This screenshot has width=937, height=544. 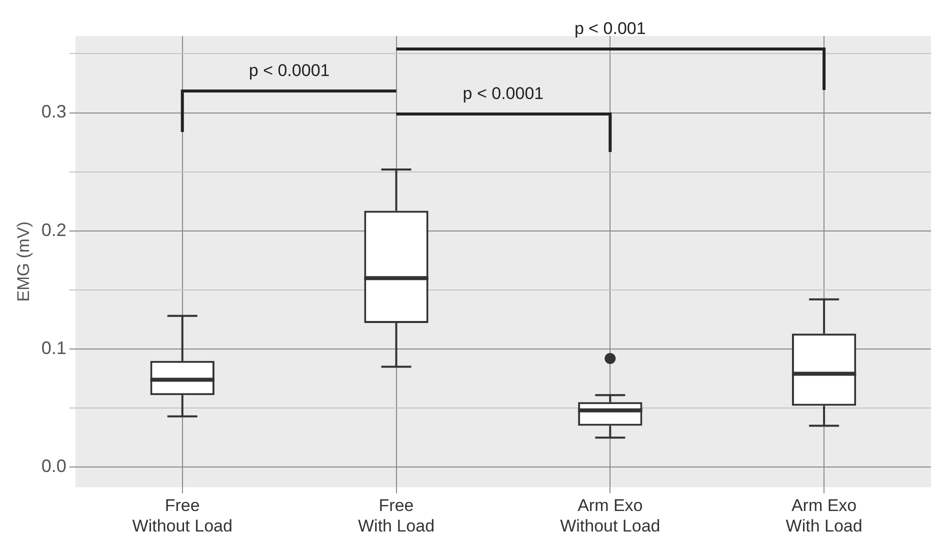 What do you see at coordinates (53, 230) in the screenshot?
I see `y-tick-label: 0.2` at bounding box center [53, 230].